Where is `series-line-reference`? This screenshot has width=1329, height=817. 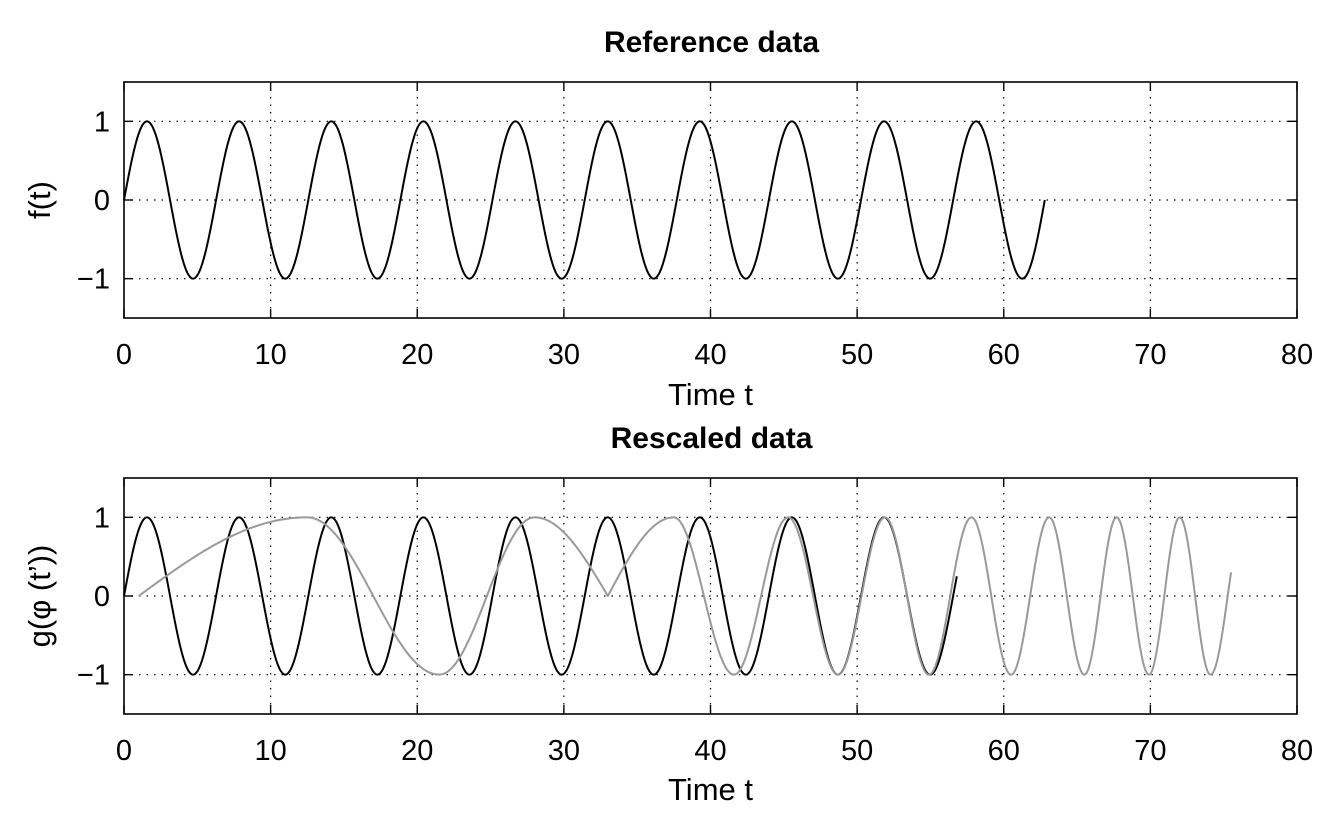
series-line-reference is located at coordinates (584, 200).